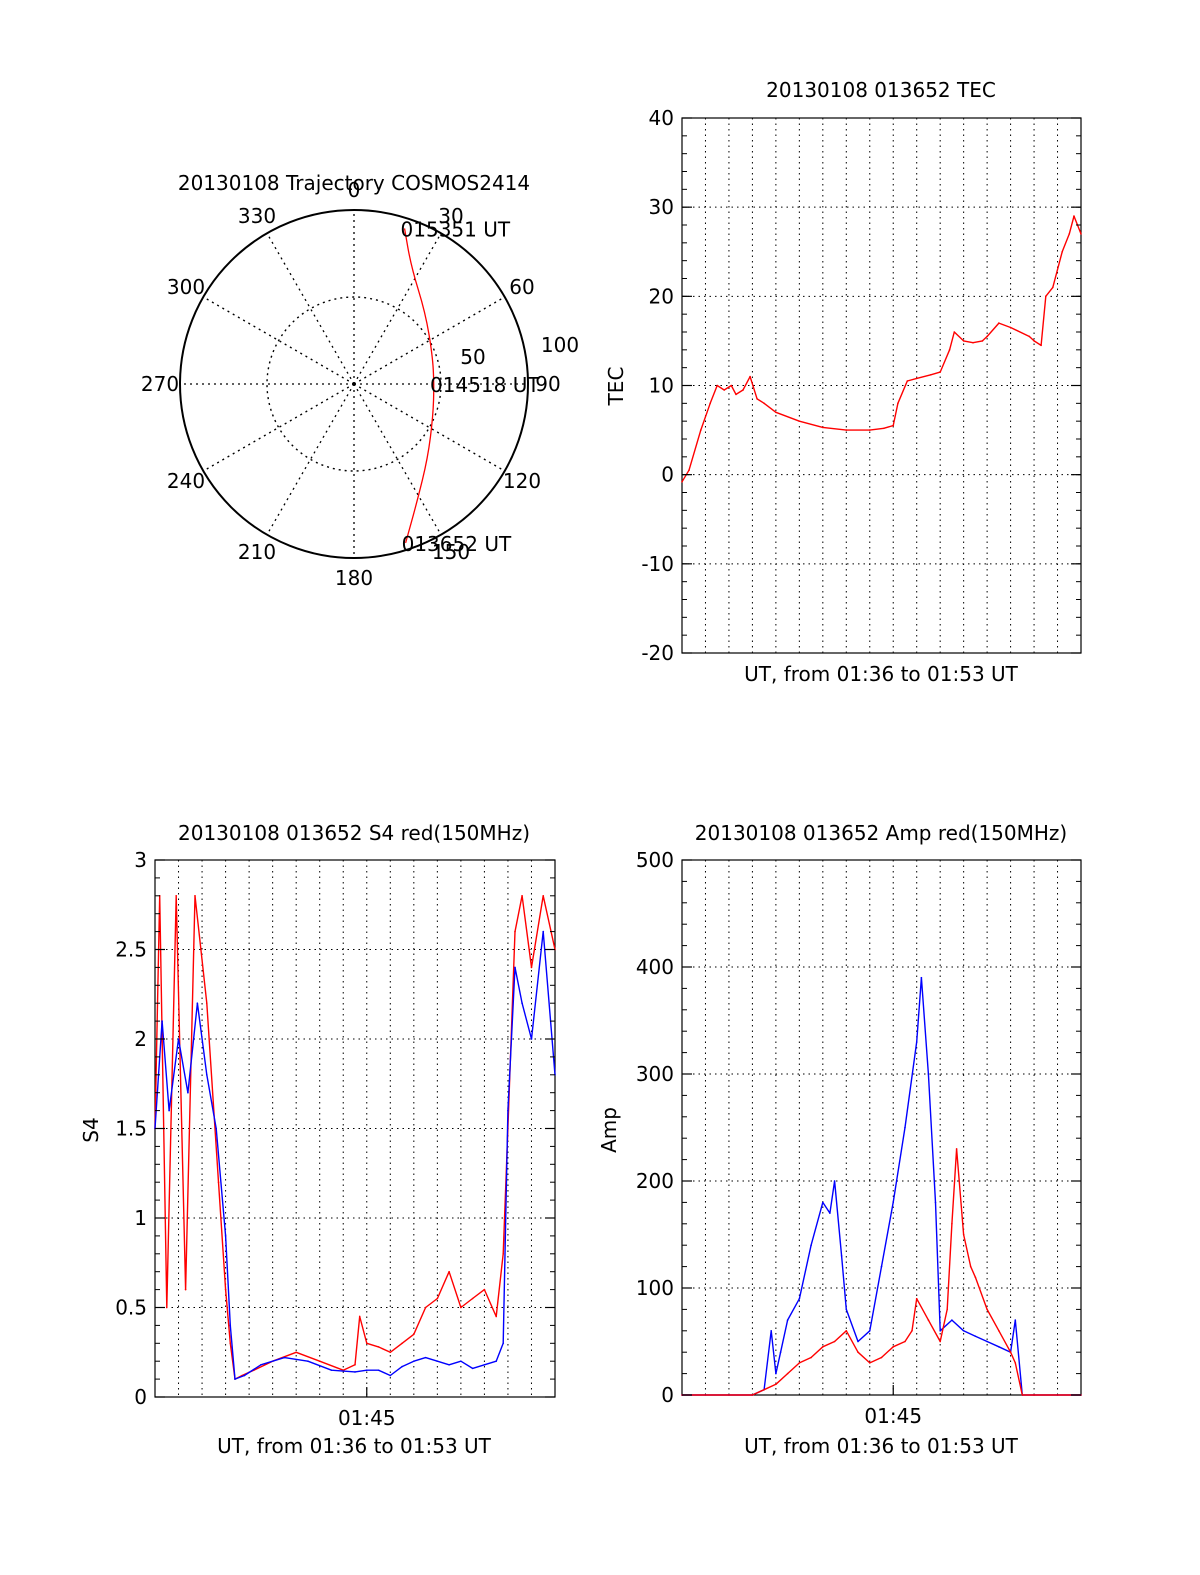  What do you see at coordinates (419, 386) in the screenshot?
I see `polar-trajectory-line` at bounding box center [419, 386].